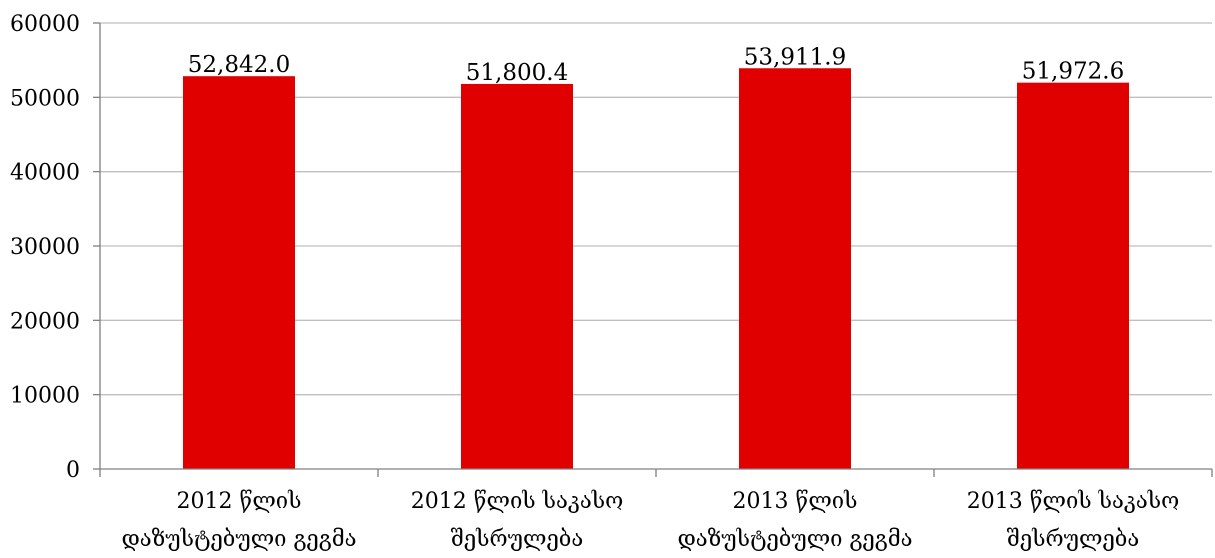 This screenshot has width=1215, height=558. I want to click on x-tick-label: 2012 წლის საკასო, so click(517, 501).